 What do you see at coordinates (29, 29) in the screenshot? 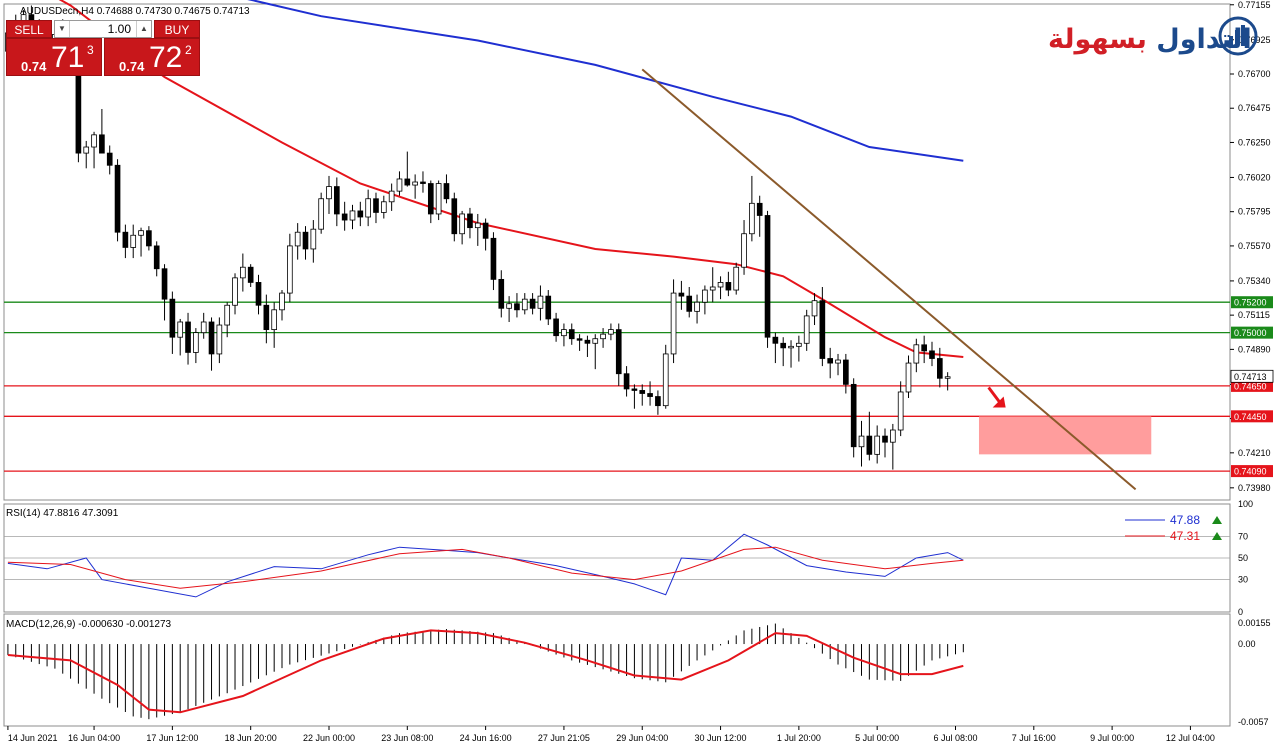
I see `sell-button: SELL` at bounding box center [29, 29].